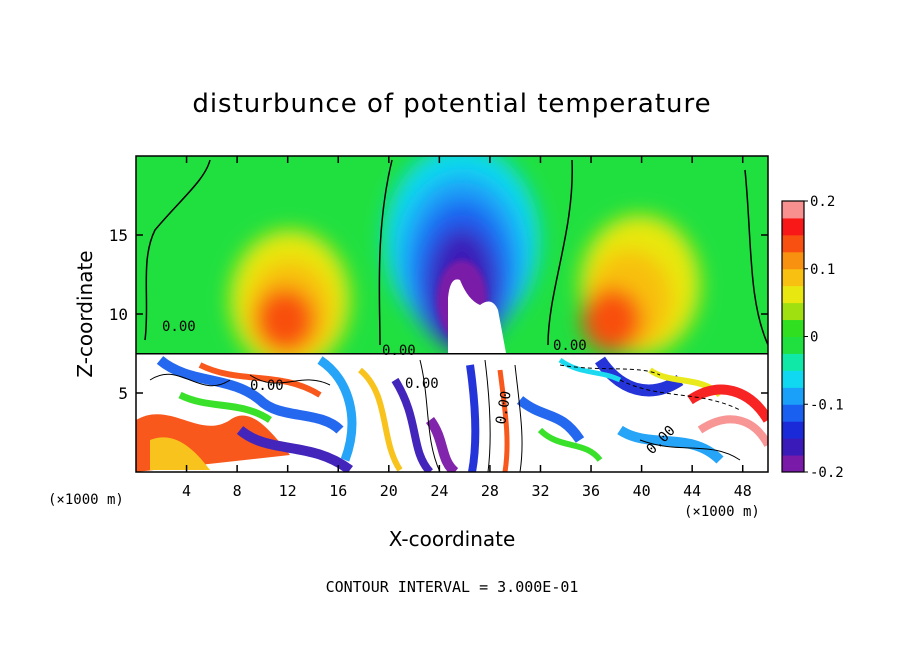  I want to click on x-tick-label: 8, so click(237, 491).